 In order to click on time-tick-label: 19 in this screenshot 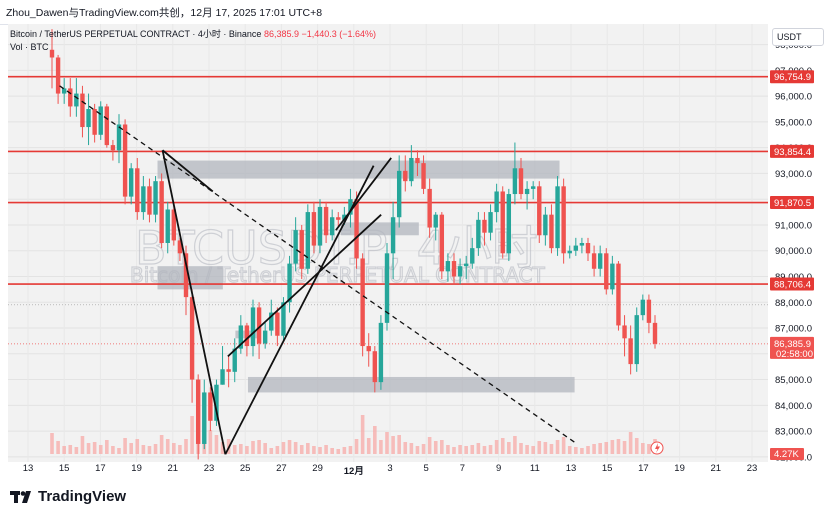, I will do `click(679, 468)`.